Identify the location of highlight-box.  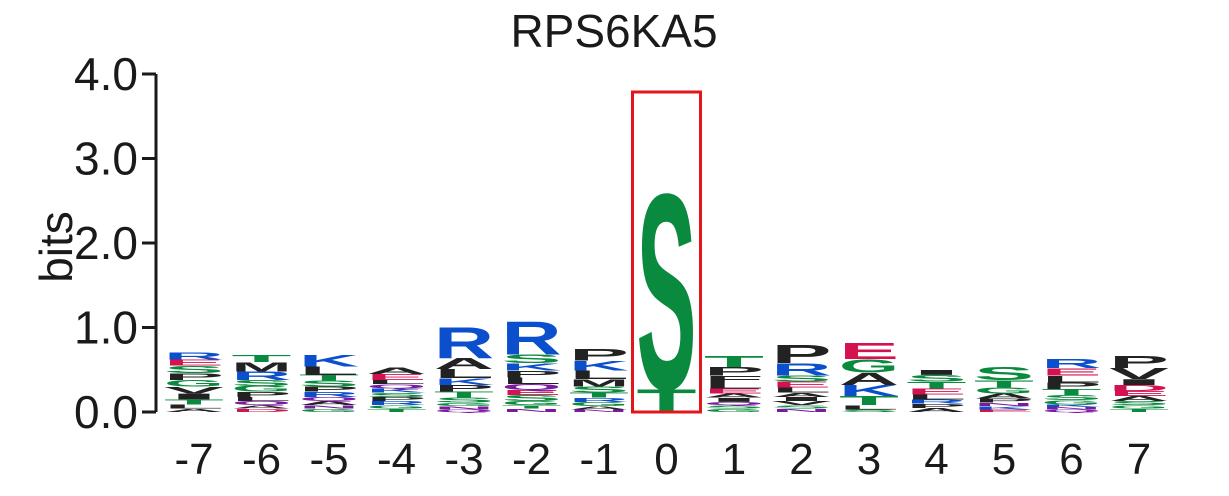
(666, 252).